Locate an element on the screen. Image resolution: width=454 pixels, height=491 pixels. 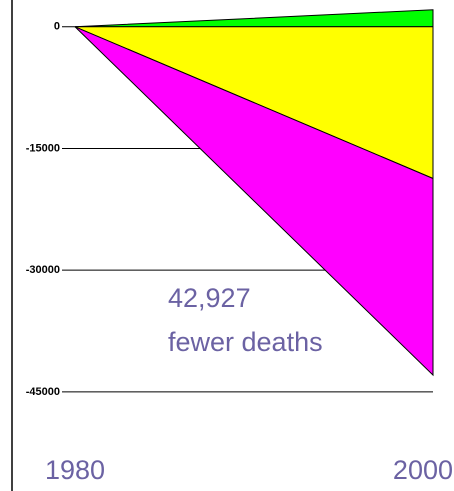
annotation: 42,927 is located at coordinates (209, 298).